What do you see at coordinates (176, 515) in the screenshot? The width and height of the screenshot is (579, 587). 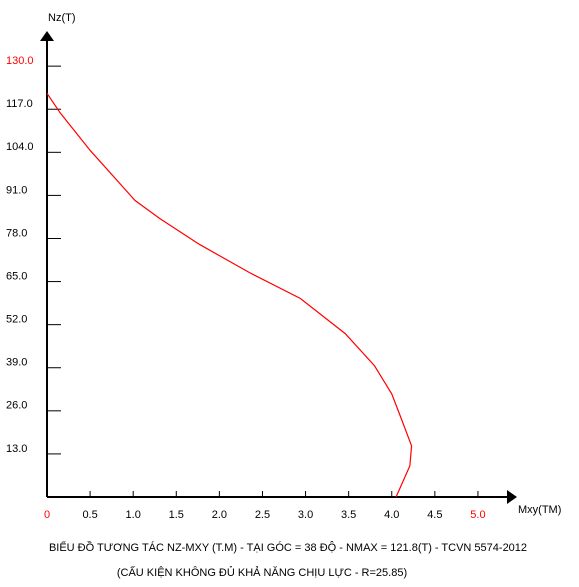 I see `x-tick-label: 1.5` at bounding box center [176, 515].